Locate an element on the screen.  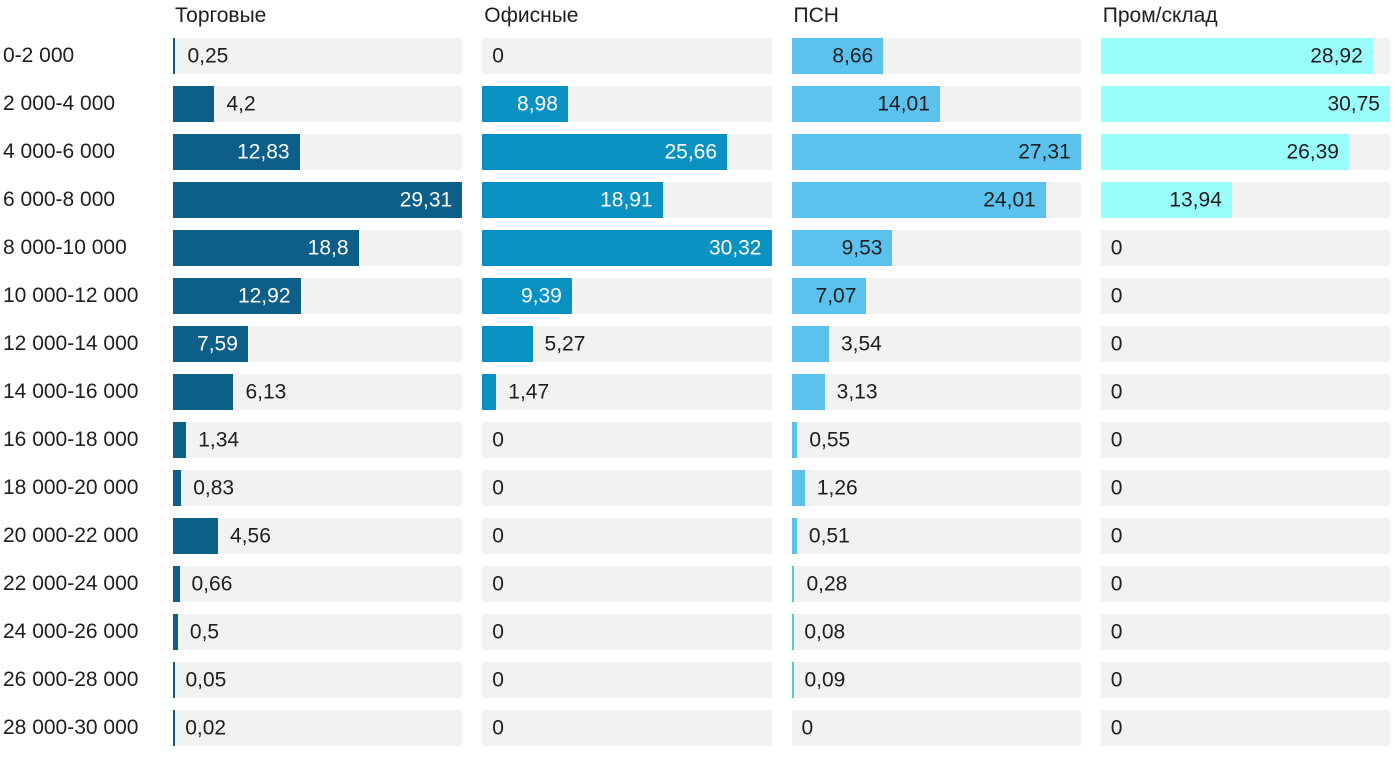
column-headers: Торговые Офисные ПСН Пром/склад is located at coordinates (700, 19).